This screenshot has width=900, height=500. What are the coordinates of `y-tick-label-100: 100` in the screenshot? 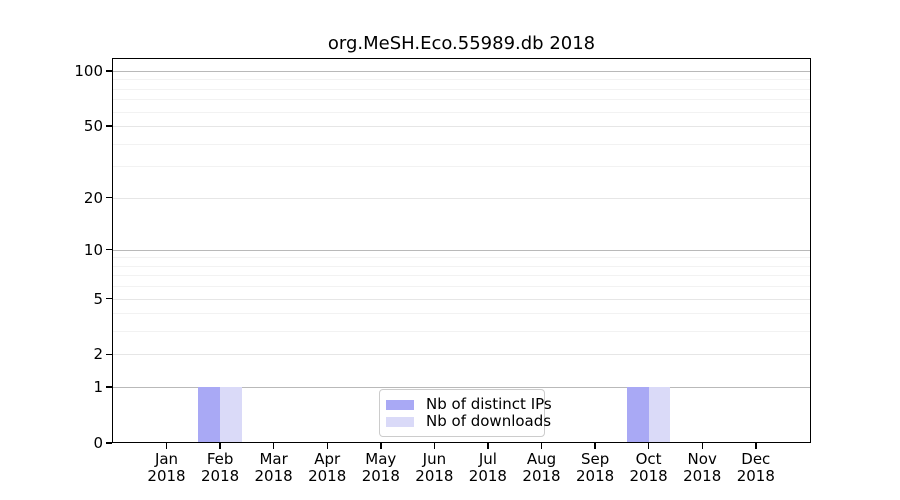 It's located at (88, 70).